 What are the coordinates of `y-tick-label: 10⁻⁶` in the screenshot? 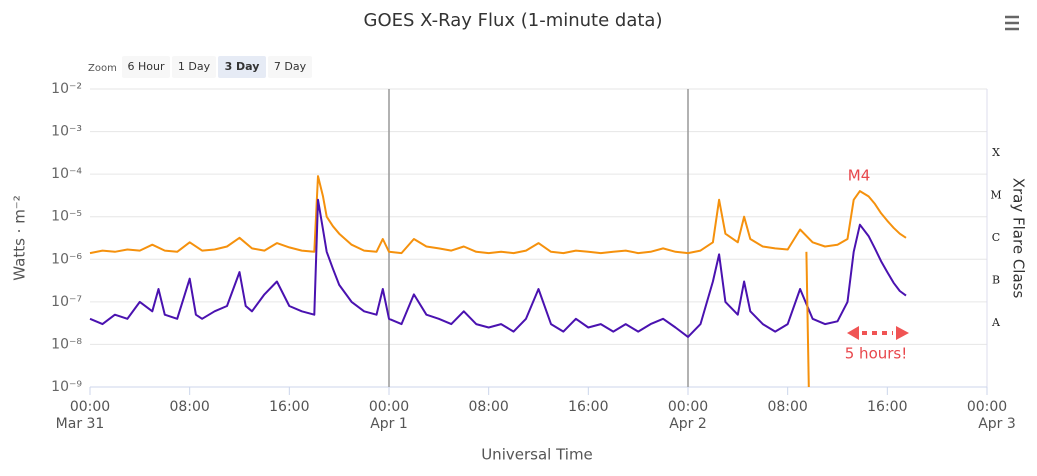 It's located at (66, 259).